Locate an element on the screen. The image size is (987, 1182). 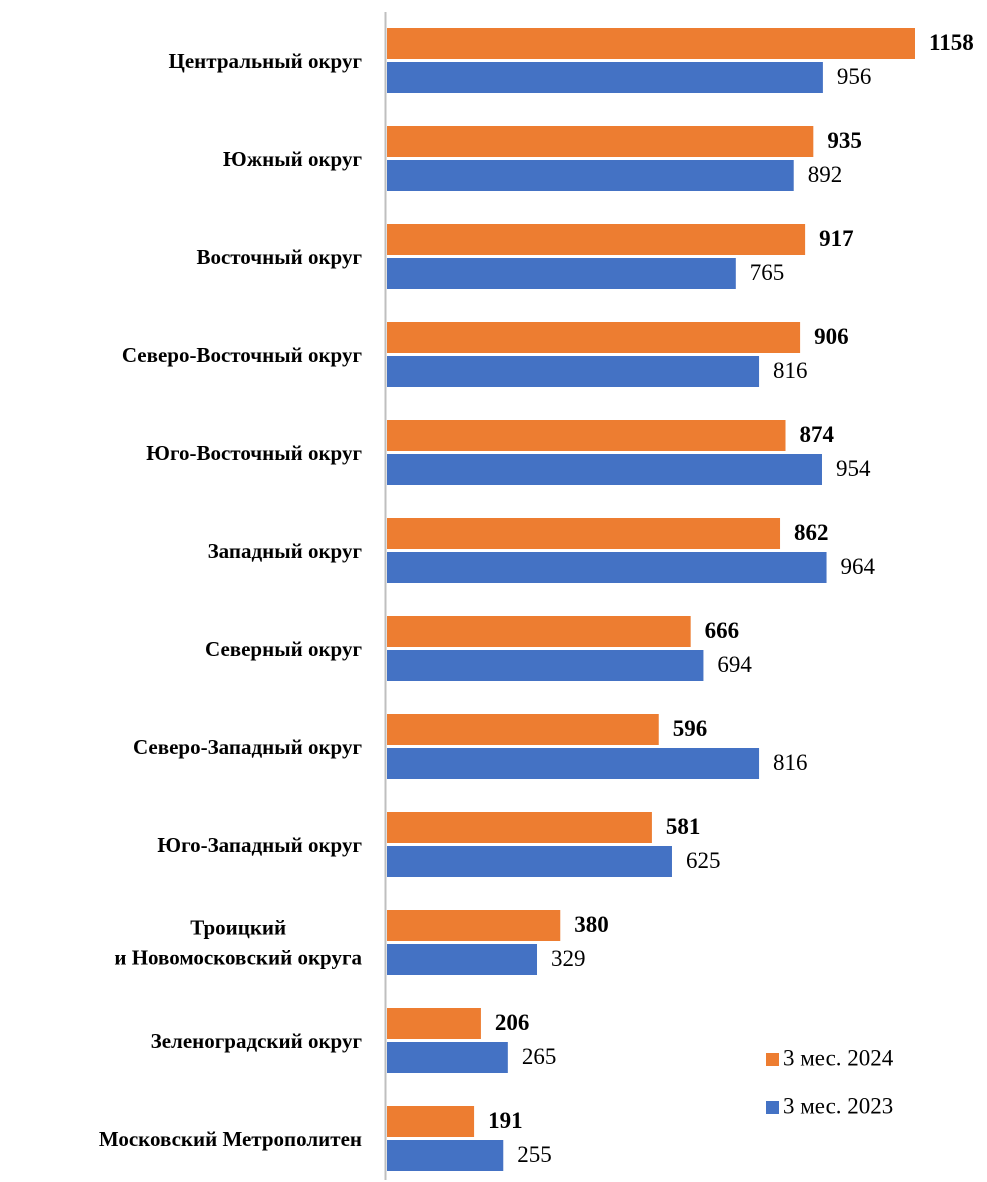
value-label: 954 is located at coordinates (853, 468).